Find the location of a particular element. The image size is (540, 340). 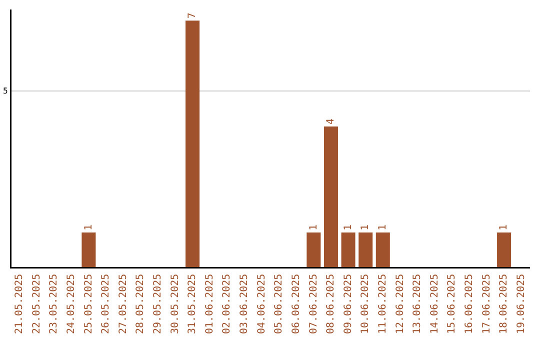

x-tick-label: 31.05.2025 is located at coordinates (192, 304).